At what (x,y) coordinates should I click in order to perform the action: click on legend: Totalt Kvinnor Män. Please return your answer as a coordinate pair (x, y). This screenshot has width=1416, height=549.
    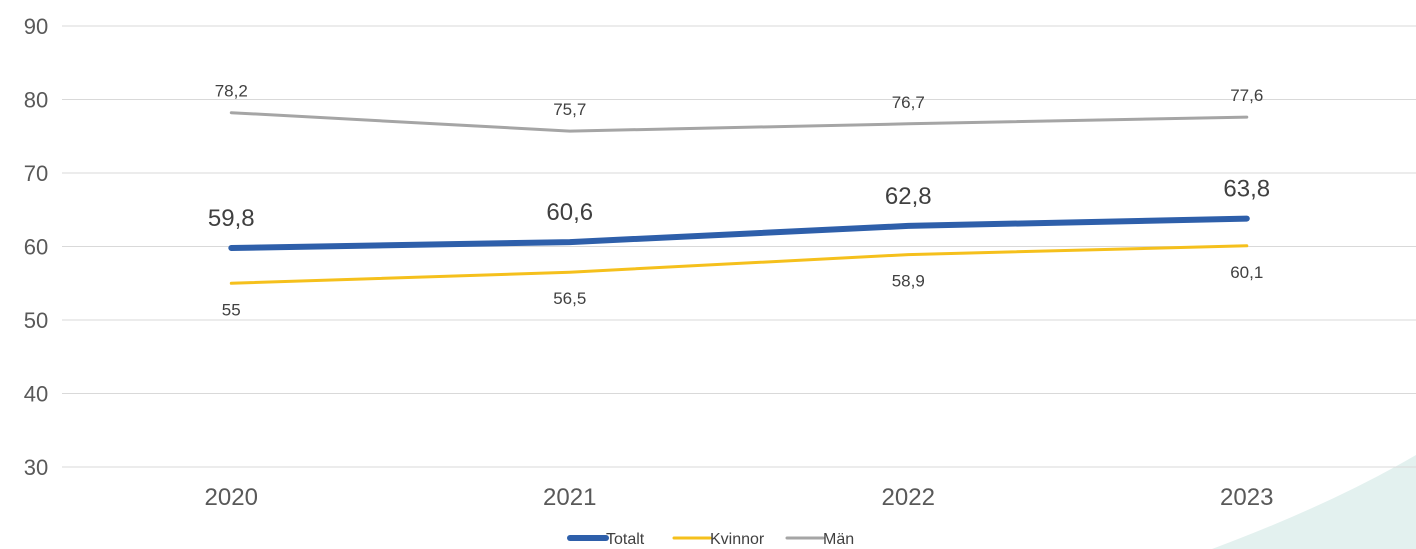
    Looking at the image, I should click on (710, 539).